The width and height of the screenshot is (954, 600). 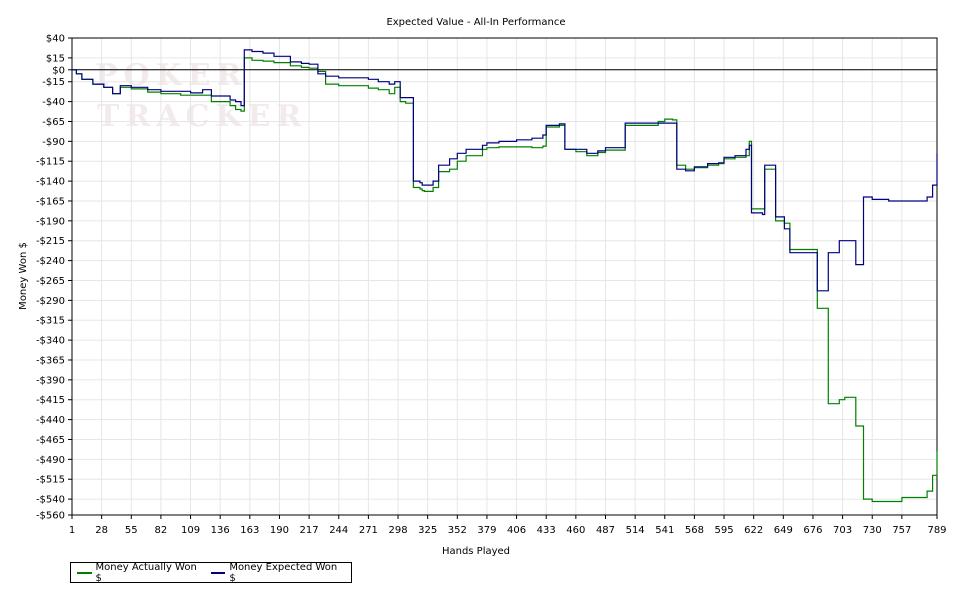 I want to click on y-tick-label: -$65, so click(x=53, y=122).